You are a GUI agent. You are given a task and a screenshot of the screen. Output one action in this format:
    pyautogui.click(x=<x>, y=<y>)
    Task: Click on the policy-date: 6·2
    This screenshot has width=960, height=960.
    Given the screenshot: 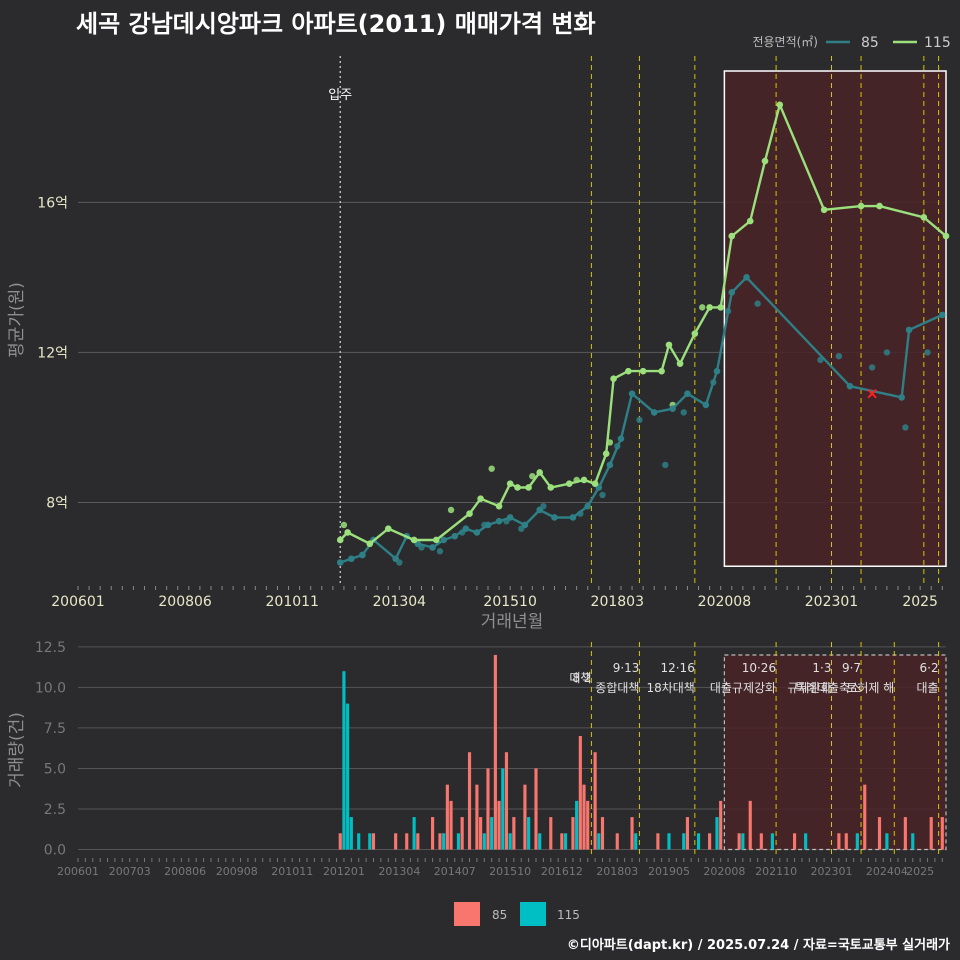 What is the action you would take?
    pyautogui.click(x=929, y=668)
    